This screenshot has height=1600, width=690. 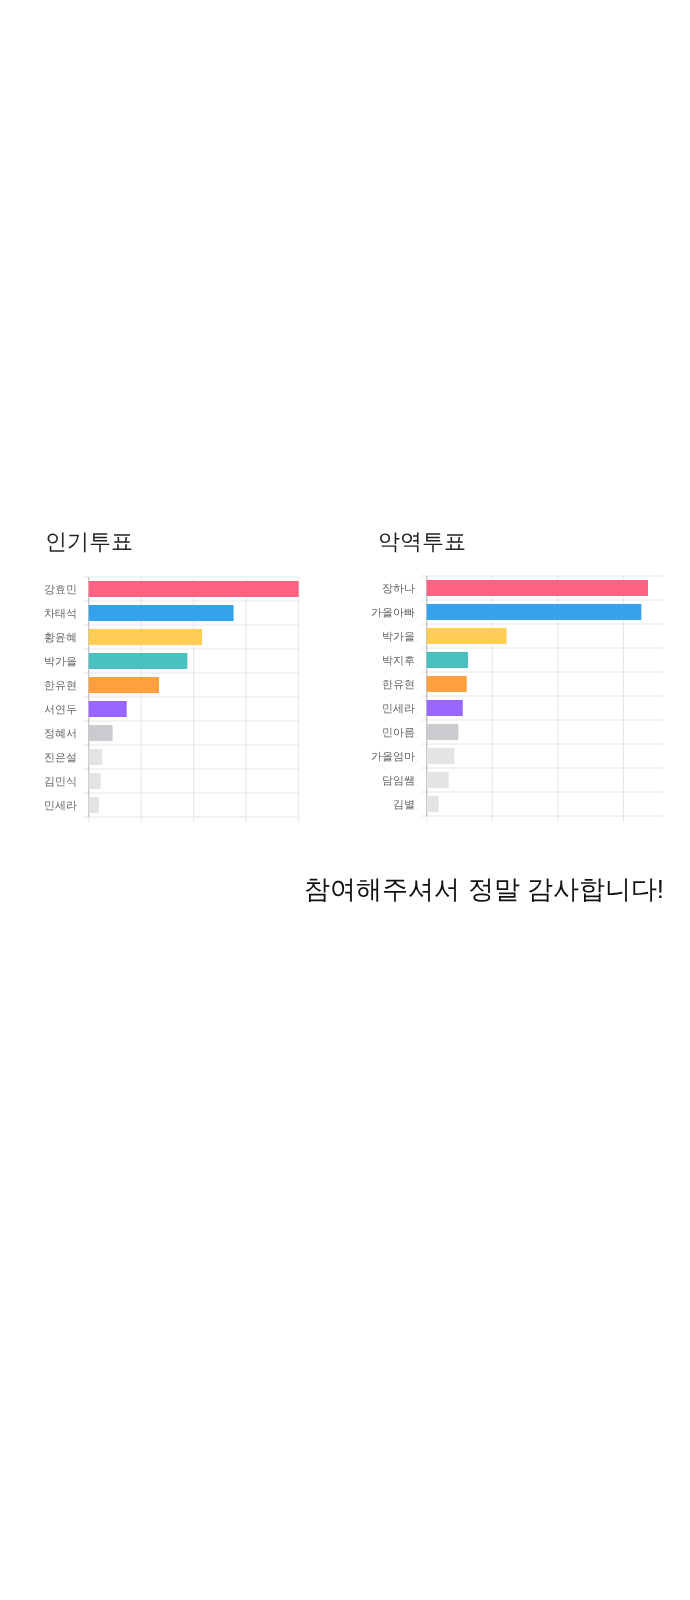 I want to click on y-tick-label: 김민식, so click(x=60, y=781).